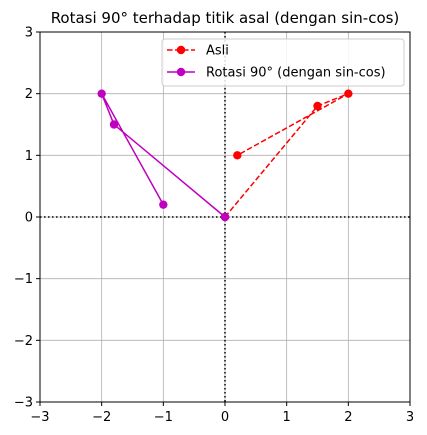 Image resolution: width=427 pixels, height=435 pixels. I want to click on y-tick-label: −3, so click(23, 403).